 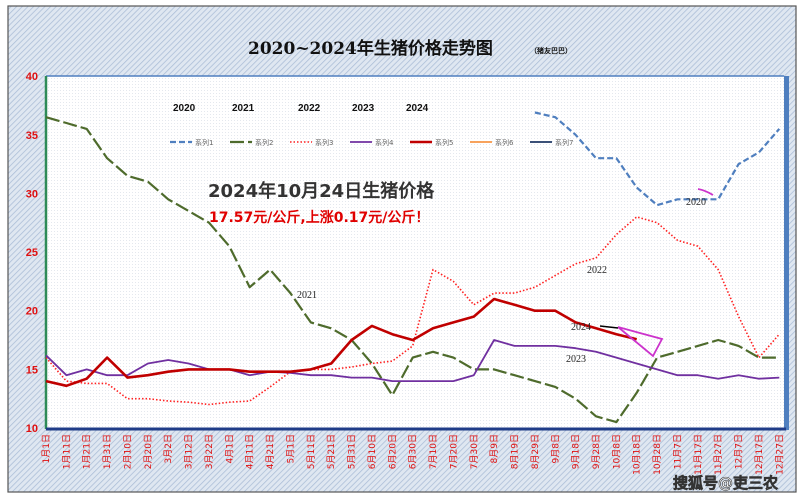 What do you see at coordinates (184, 108) in the screenshot?
I see `year-label: 2020` at bounding box center [184, 108].